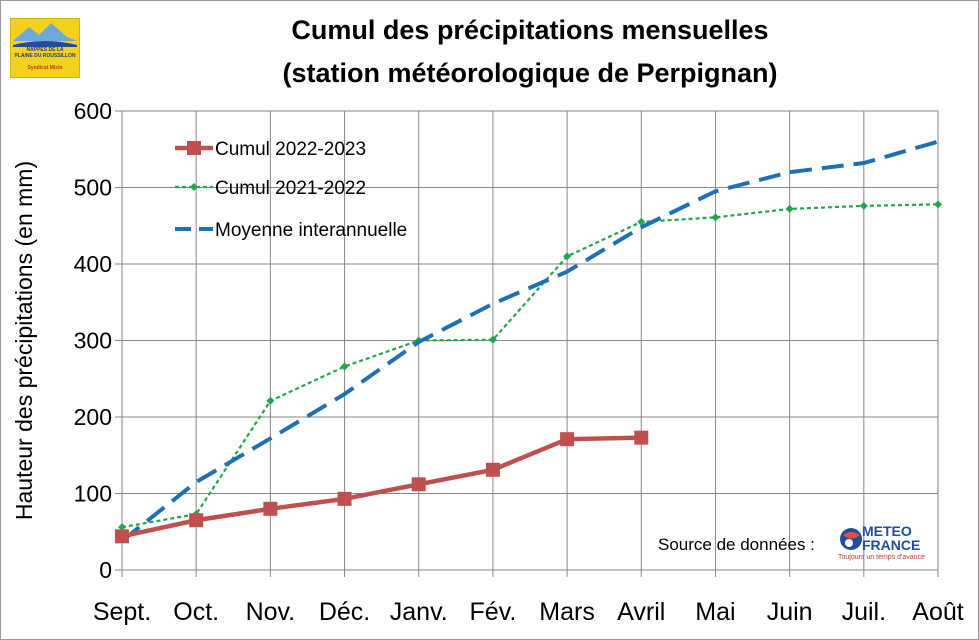  I want to click on x-tick-label: Janv., so click(419, 612).